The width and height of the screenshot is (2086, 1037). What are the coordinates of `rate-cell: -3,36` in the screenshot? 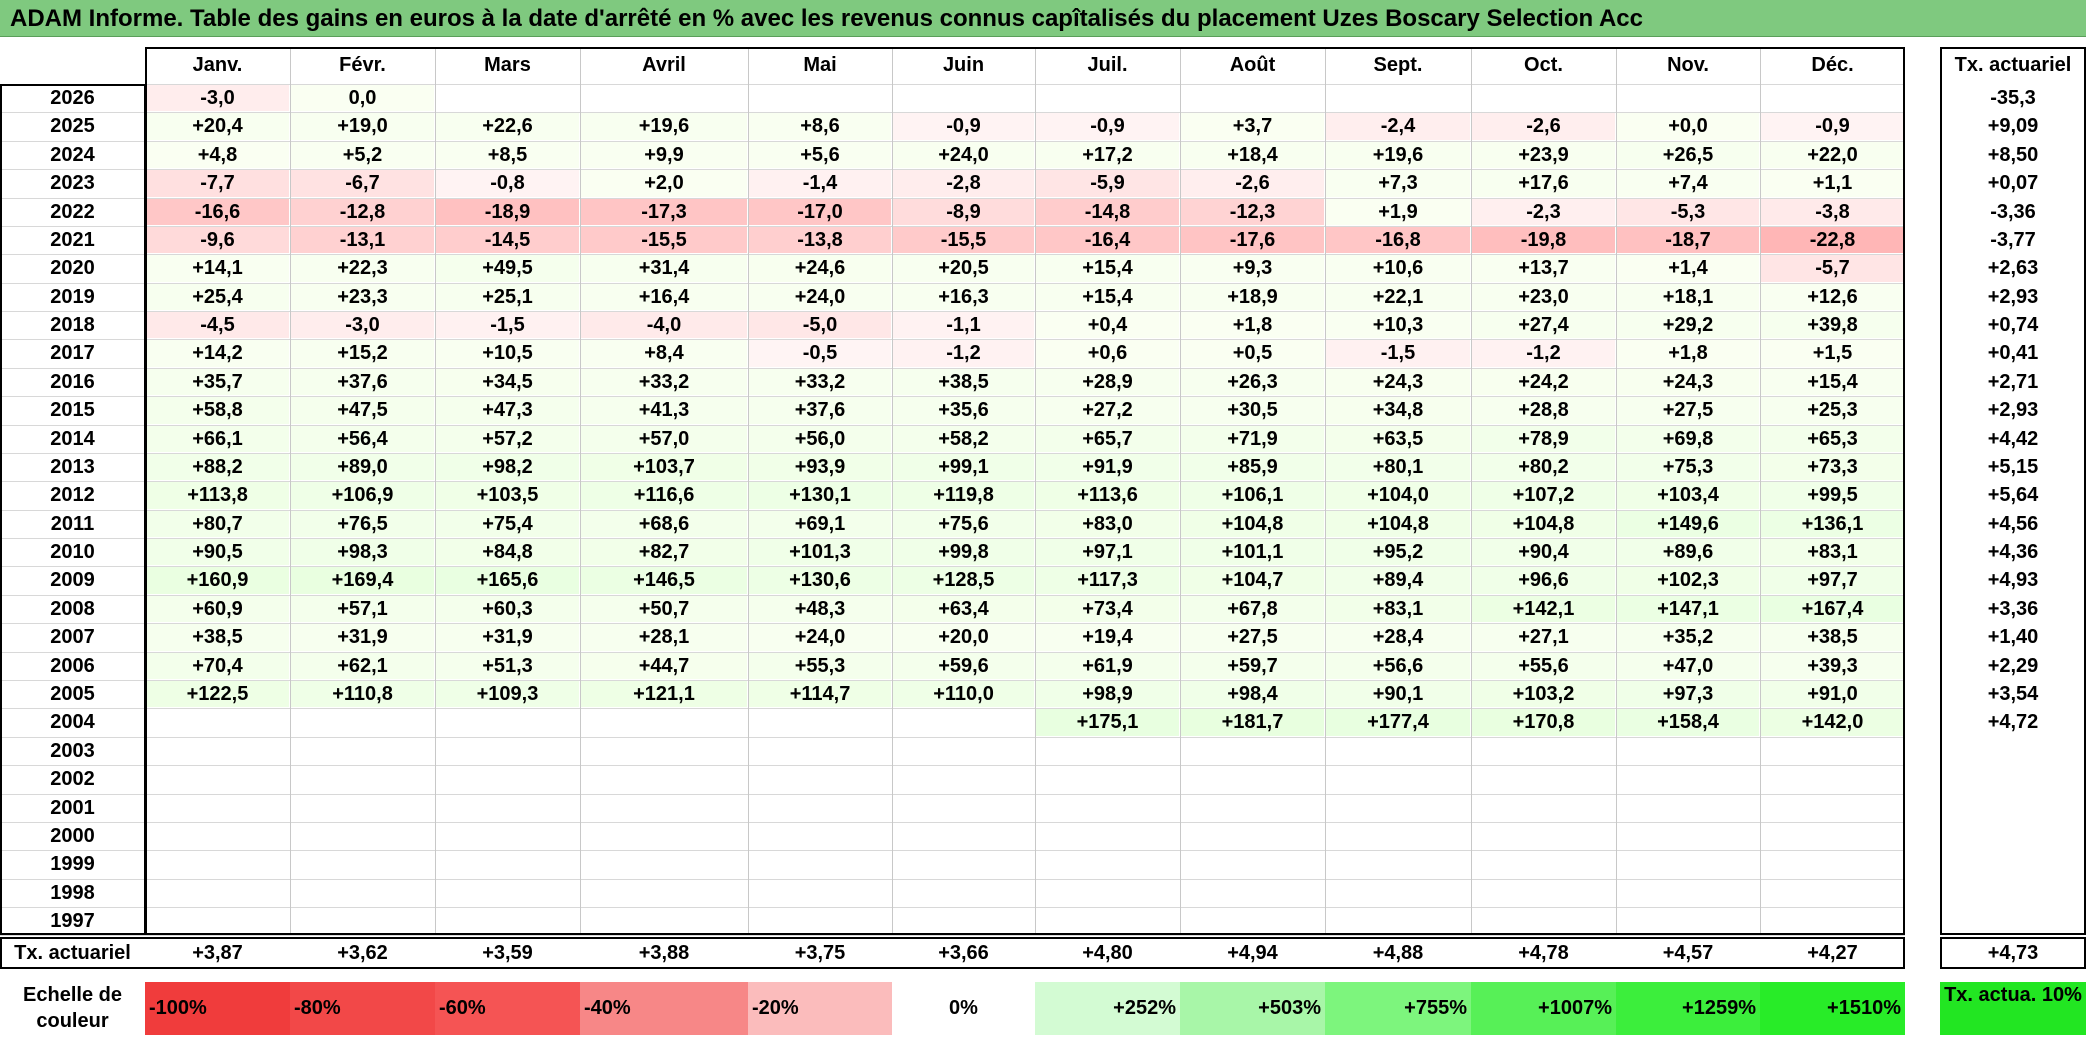 It's located at (2013, 211).